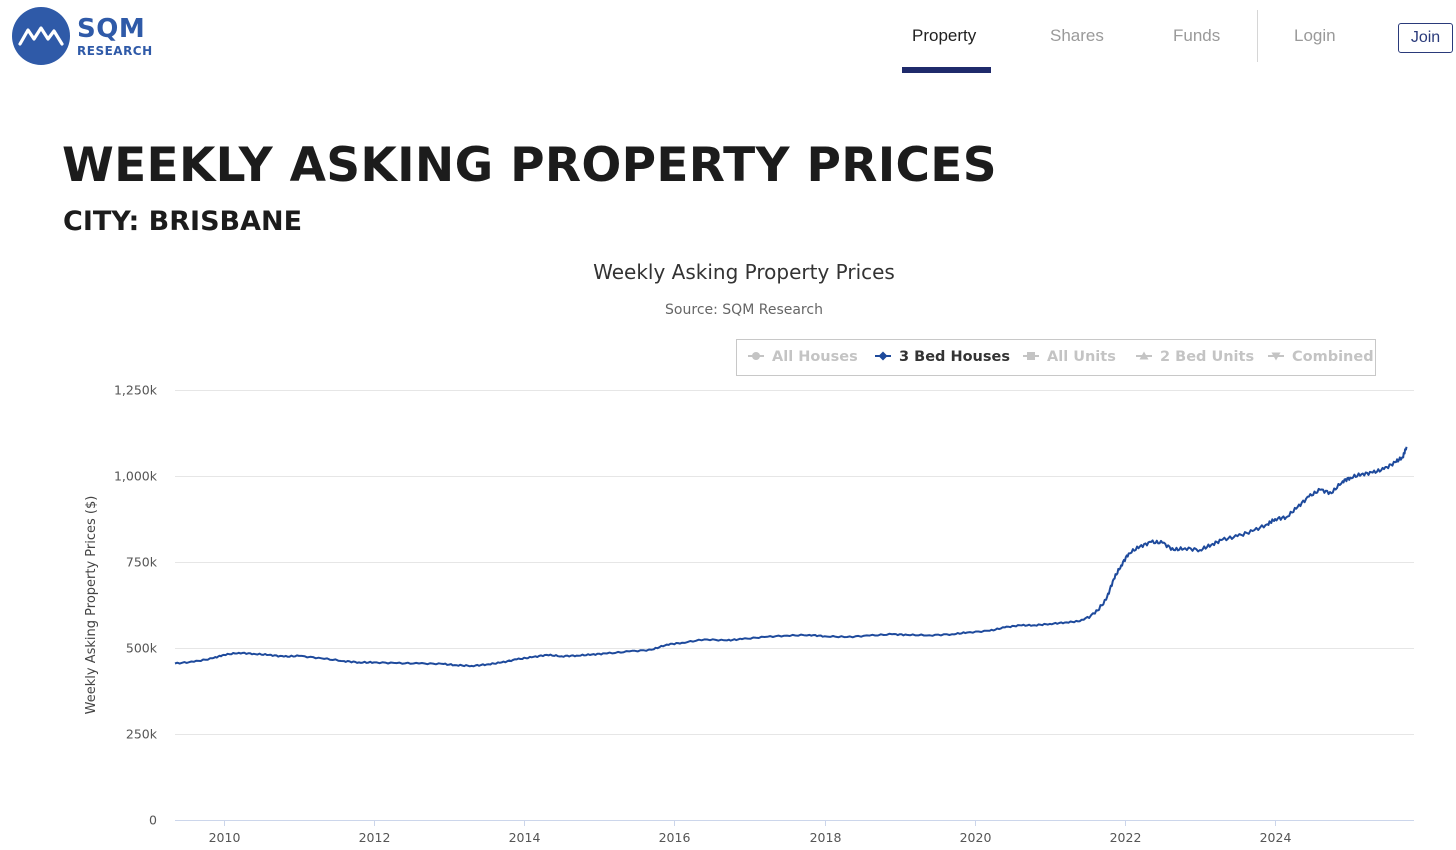 This screenshot has height=850, width=1456. I want to click on city-subtitle: CITY: BRISBANE, so click(183, 221).